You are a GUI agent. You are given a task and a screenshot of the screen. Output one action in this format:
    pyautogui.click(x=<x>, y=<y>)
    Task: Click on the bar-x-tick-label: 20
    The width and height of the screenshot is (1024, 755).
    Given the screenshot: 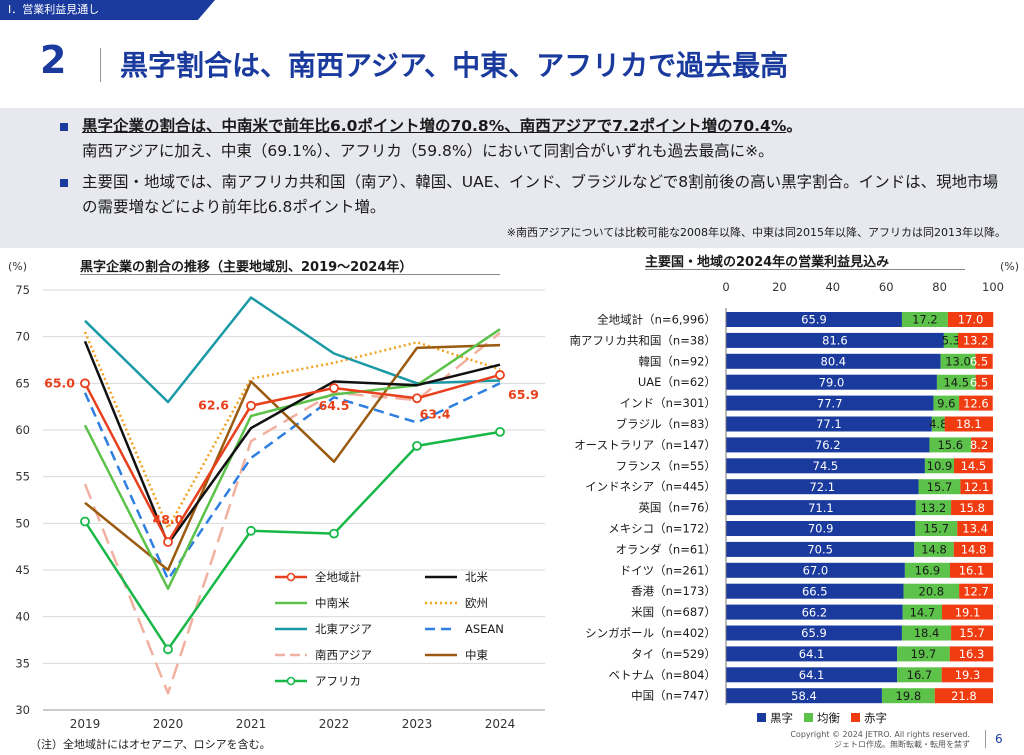 What is the action you would take?
    pyautogui.click(x=779, y=287)
    